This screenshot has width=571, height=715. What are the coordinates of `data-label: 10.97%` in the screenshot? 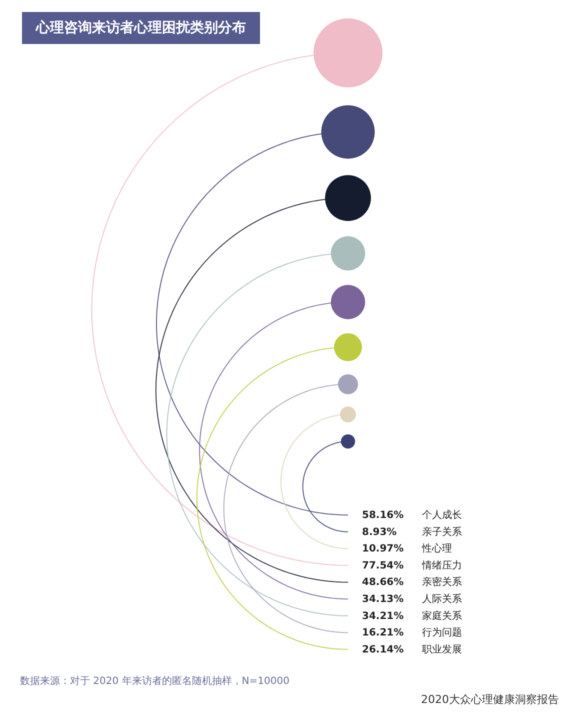 It's located at (383, 549).